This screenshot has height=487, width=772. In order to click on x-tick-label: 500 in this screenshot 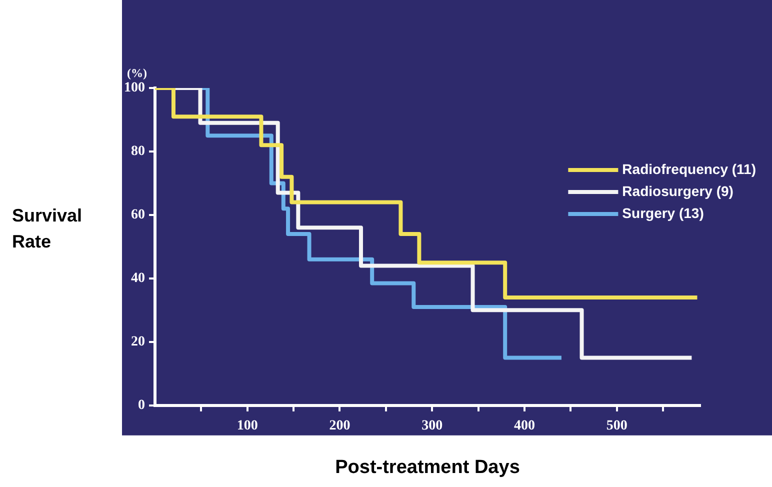, I will do `click(617, 426)`.